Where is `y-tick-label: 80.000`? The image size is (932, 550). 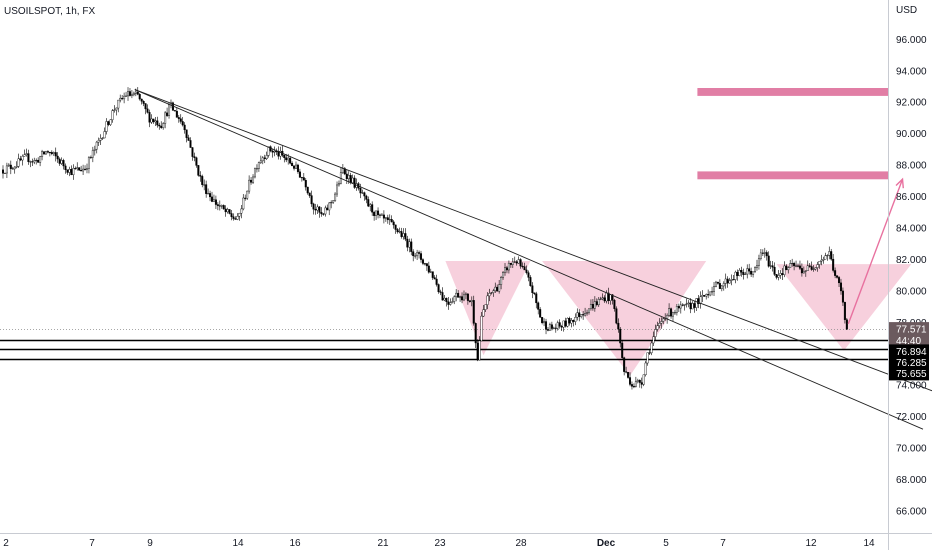 y-tick-label: 80.000 is located at coordinates (911, 291).